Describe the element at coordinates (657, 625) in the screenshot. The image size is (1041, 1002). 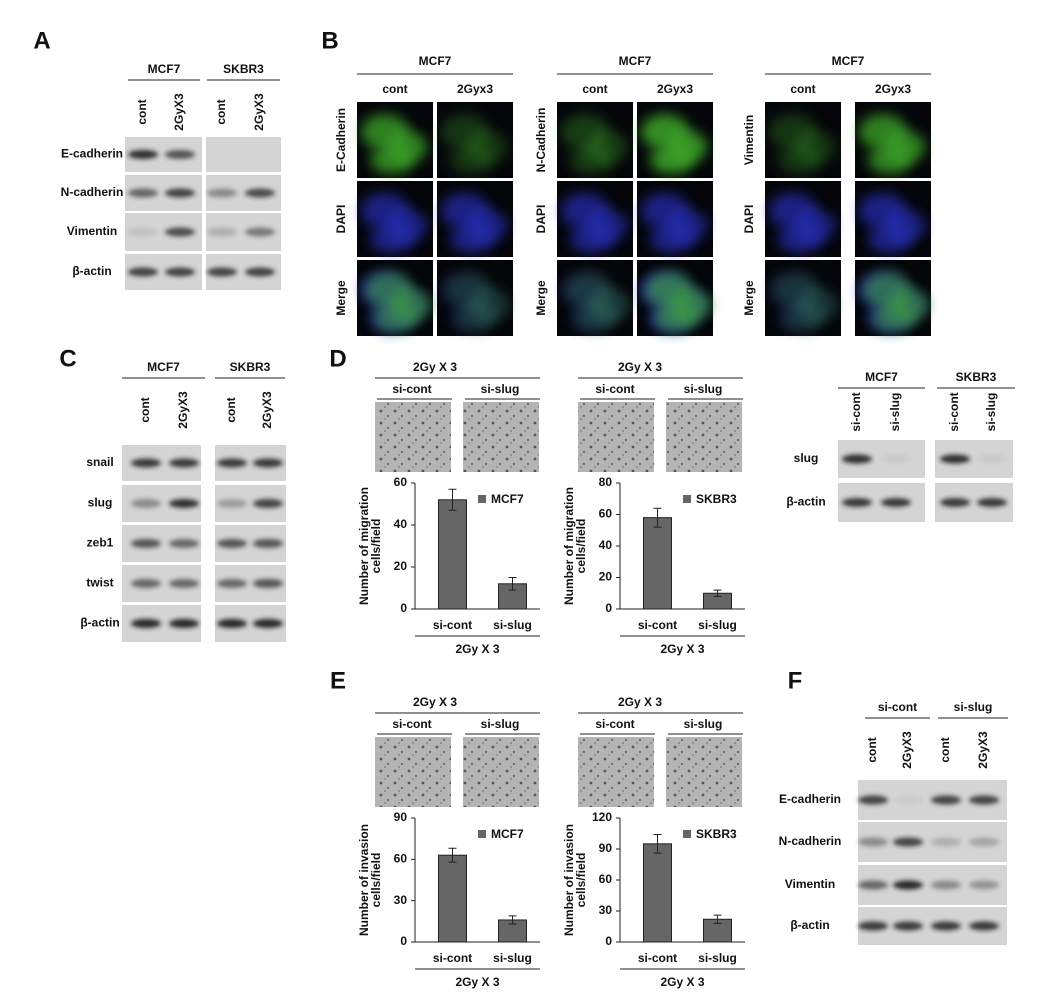
I see `x-tick-label: si-cont` at that location.